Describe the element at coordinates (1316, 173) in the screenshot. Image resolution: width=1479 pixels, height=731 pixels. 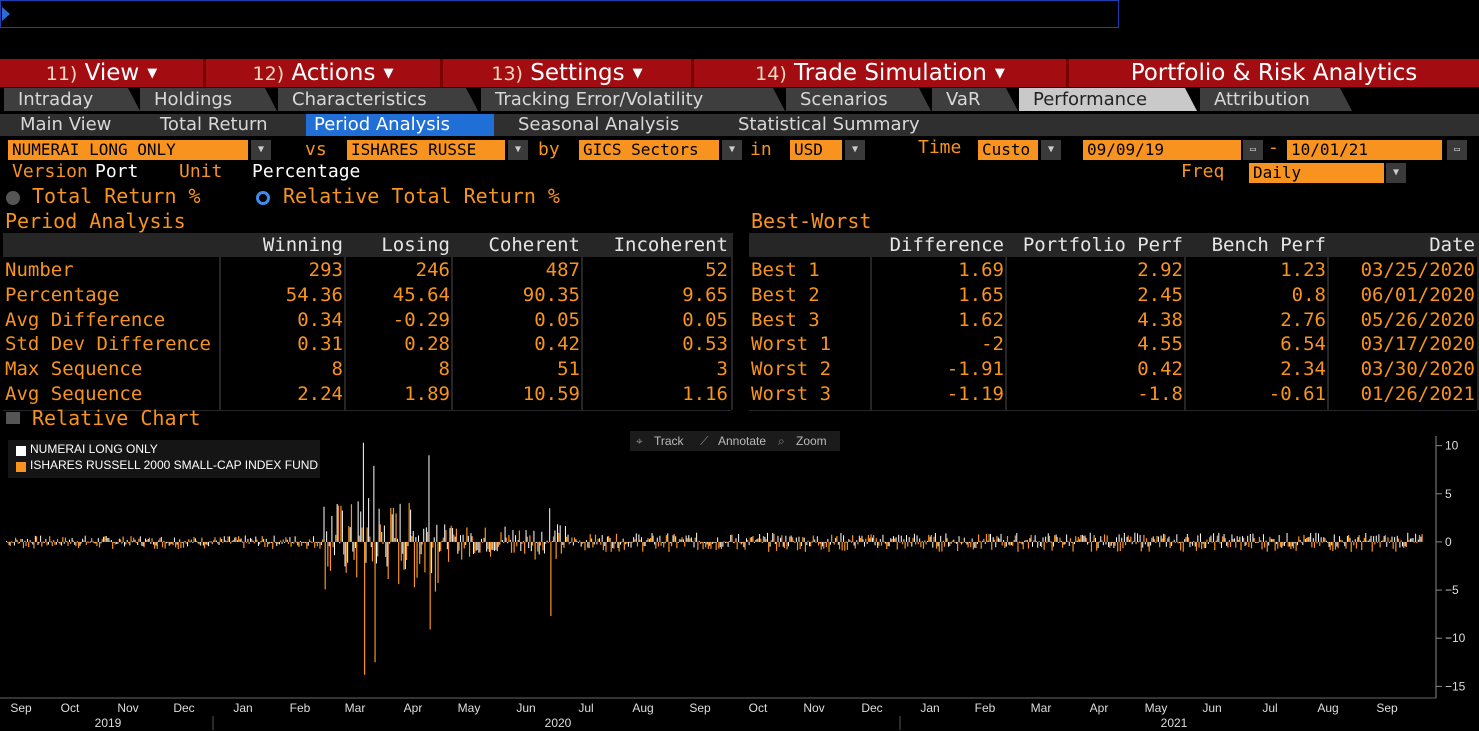
I see `freq-select: Daily` at that location.